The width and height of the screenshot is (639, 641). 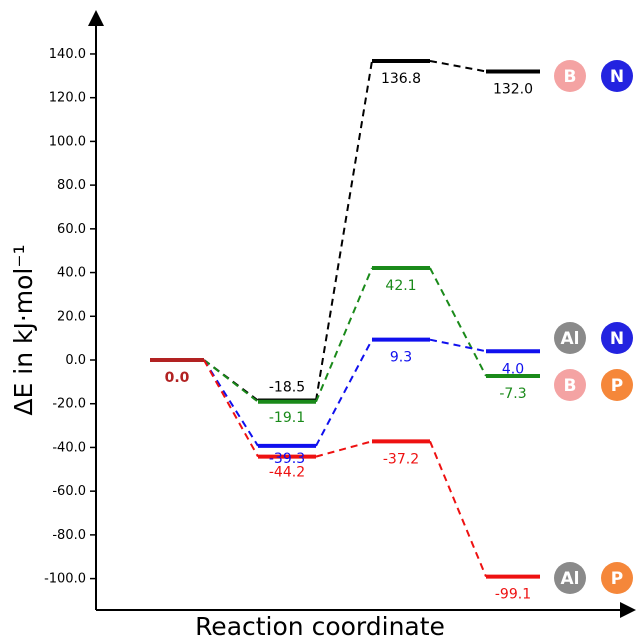 What do you see at coordinates (75, 360) in the screenshot?
I see `y-tick-label: 0.0` at bounding box center [75, 360].